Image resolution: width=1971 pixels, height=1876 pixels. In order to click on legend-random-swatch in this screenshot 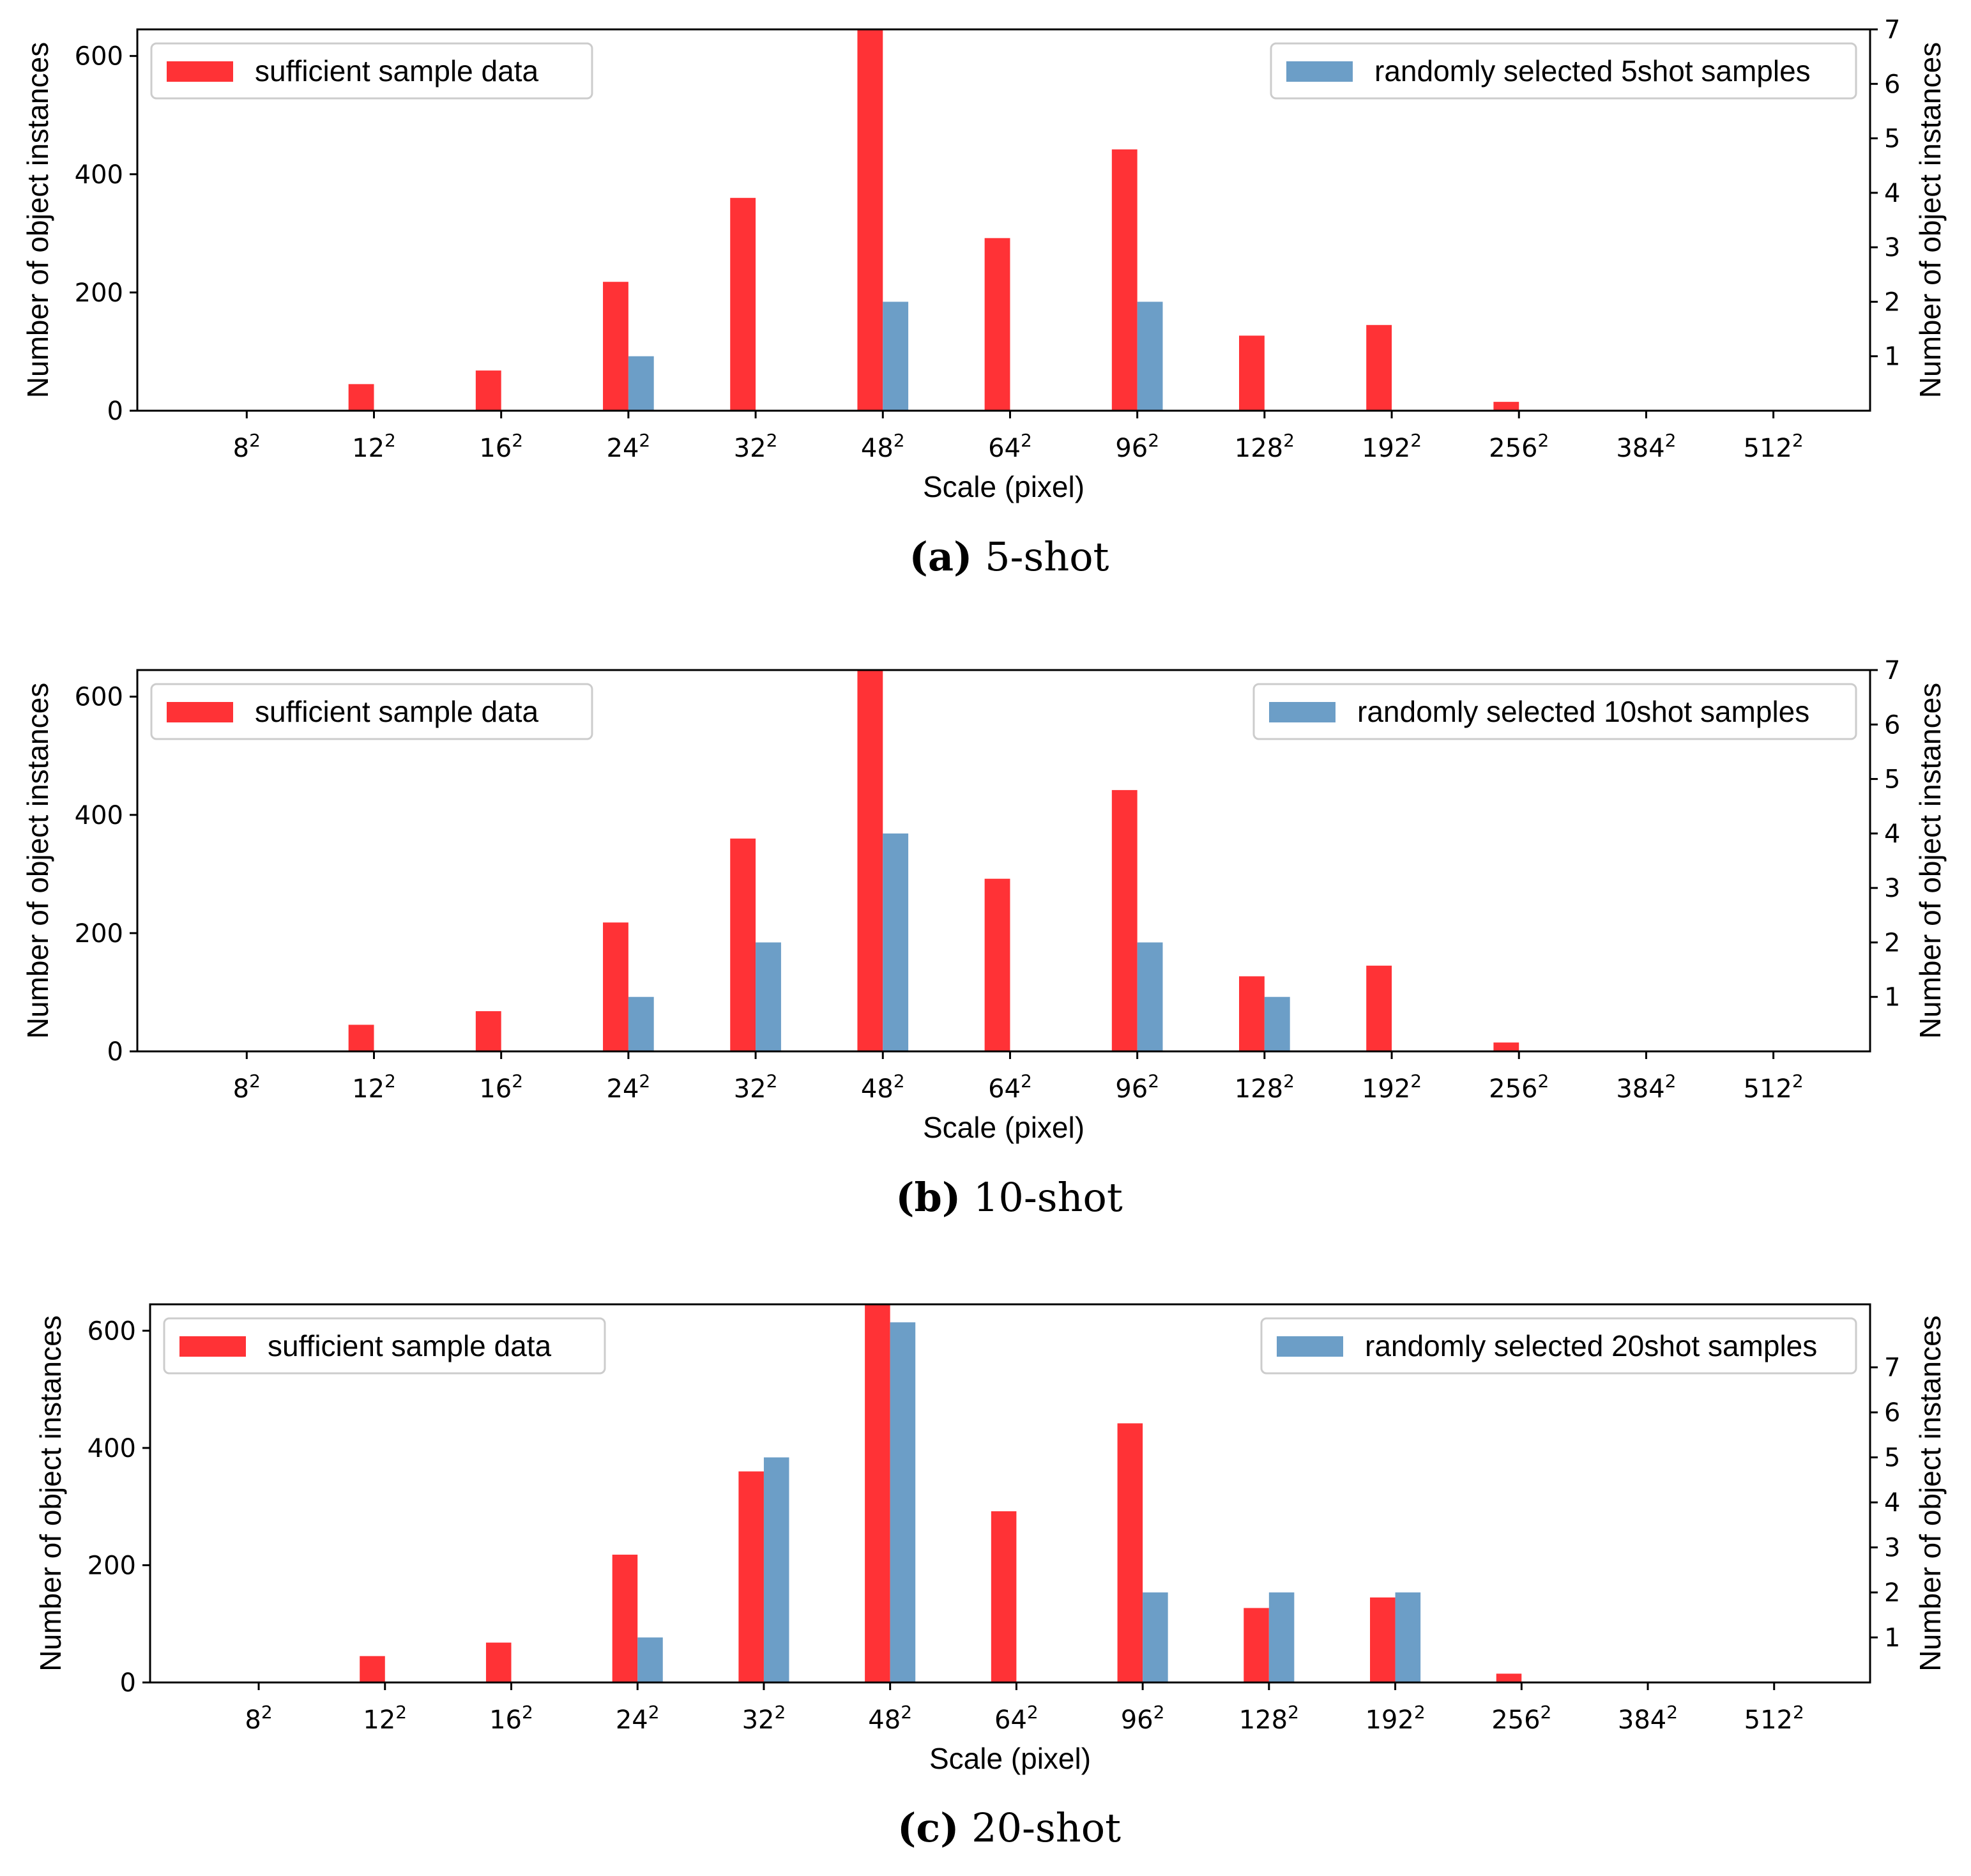, I will do `click(1319, 71)`.